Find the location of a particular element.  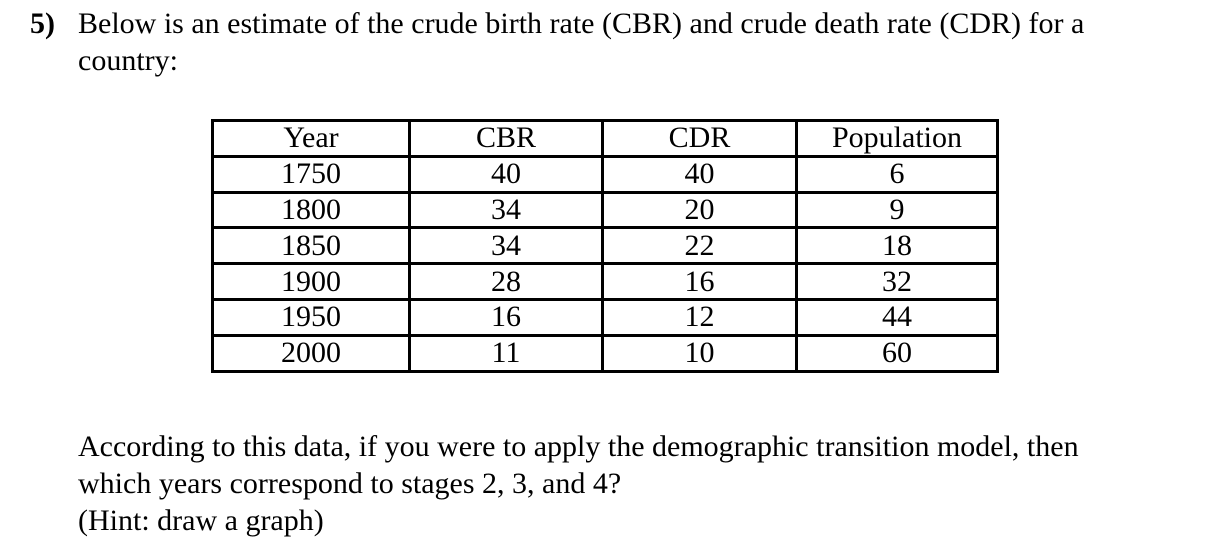

question-intro-line-2: country: is located at coordinates (128, 60).